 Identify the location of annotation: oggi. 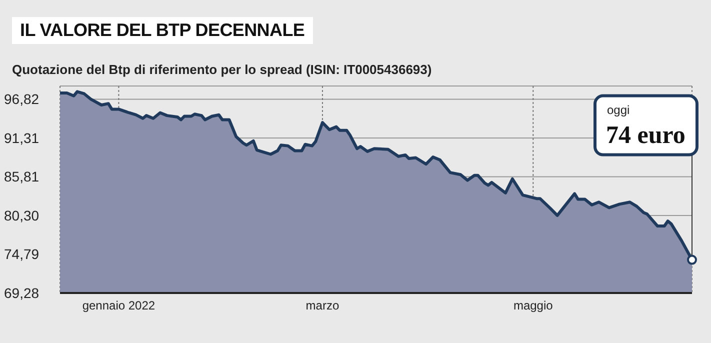
(618, 109).